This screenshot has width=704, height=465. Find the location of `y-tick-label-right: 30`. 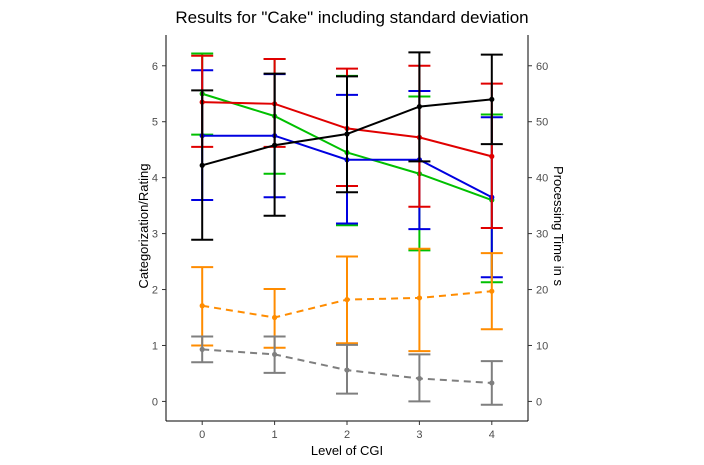

y-tick-label-right: 30 is located at coordinates (542, 235).